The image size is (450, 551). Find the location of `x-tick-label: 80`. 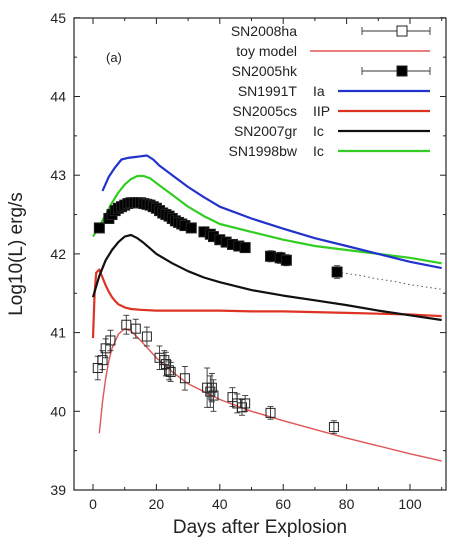

x-tick-label: 80 is located at coordinates (347, 504).